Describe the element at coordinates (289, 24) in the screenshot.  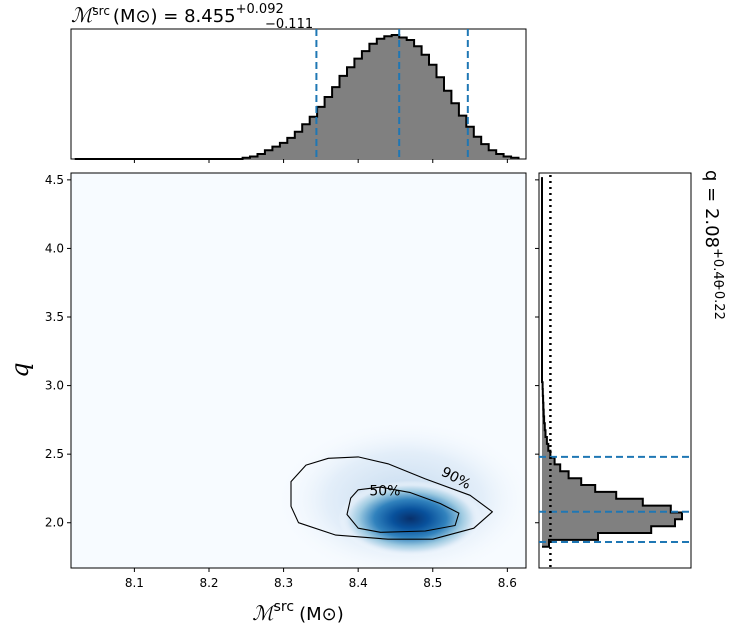
I see `top-title-minus: −0.111` at that location.